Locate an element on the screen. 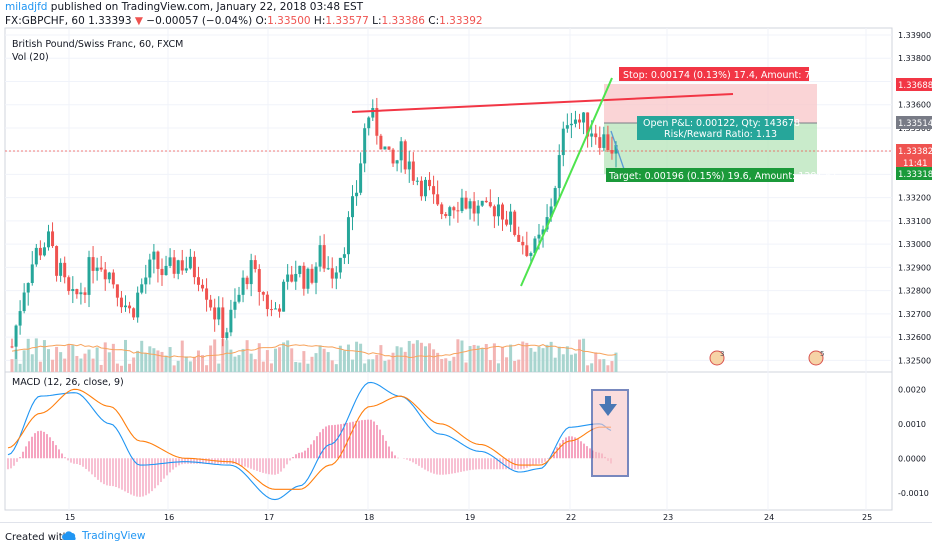 Image resolution: width=932 pixels, height=551 pixels. macd-tick-label: 0.0020 is located at coordinates (912, 389).